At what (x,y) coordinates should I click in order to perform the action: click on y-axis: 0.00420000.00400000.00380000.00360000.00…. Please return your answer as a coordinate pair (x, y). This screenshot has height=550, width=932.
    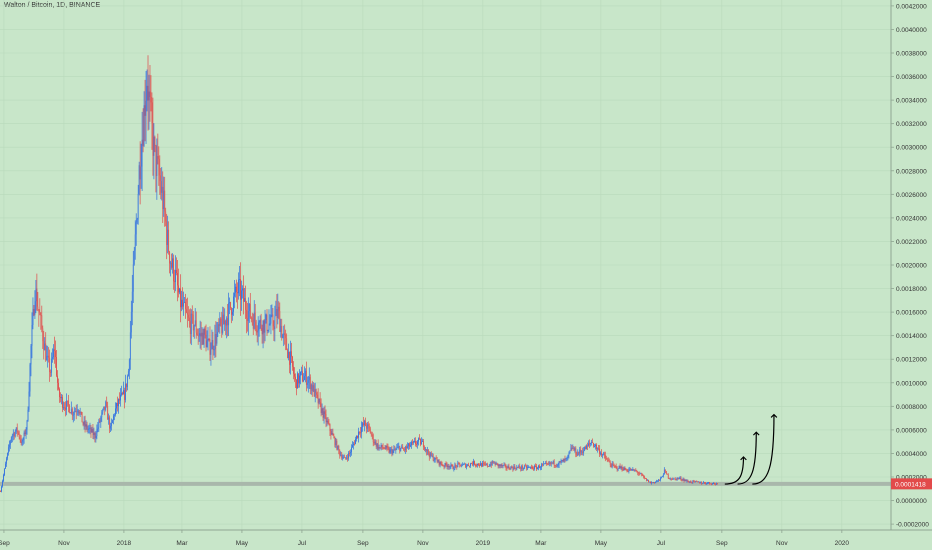
    Looking at the image, I should click on (910, 266).